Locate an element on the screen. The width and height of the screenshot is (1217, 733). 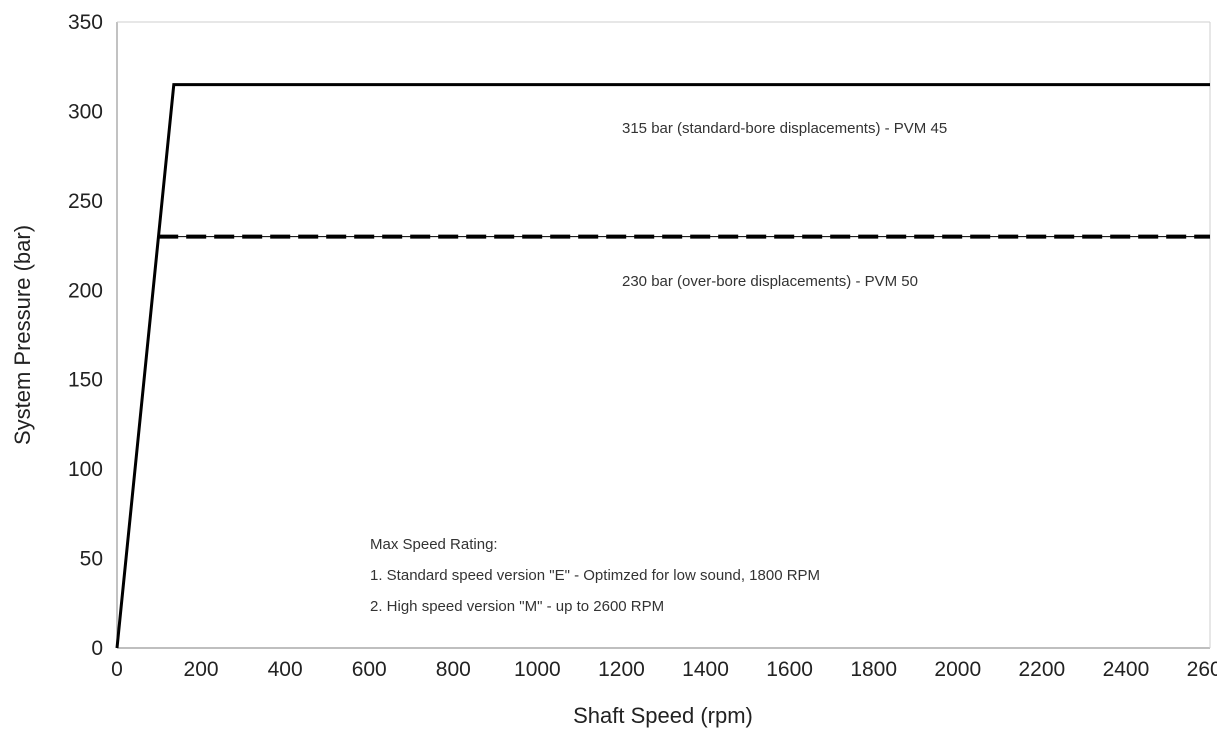
y-tick-label: 350 is located at coordinates (85, 22).